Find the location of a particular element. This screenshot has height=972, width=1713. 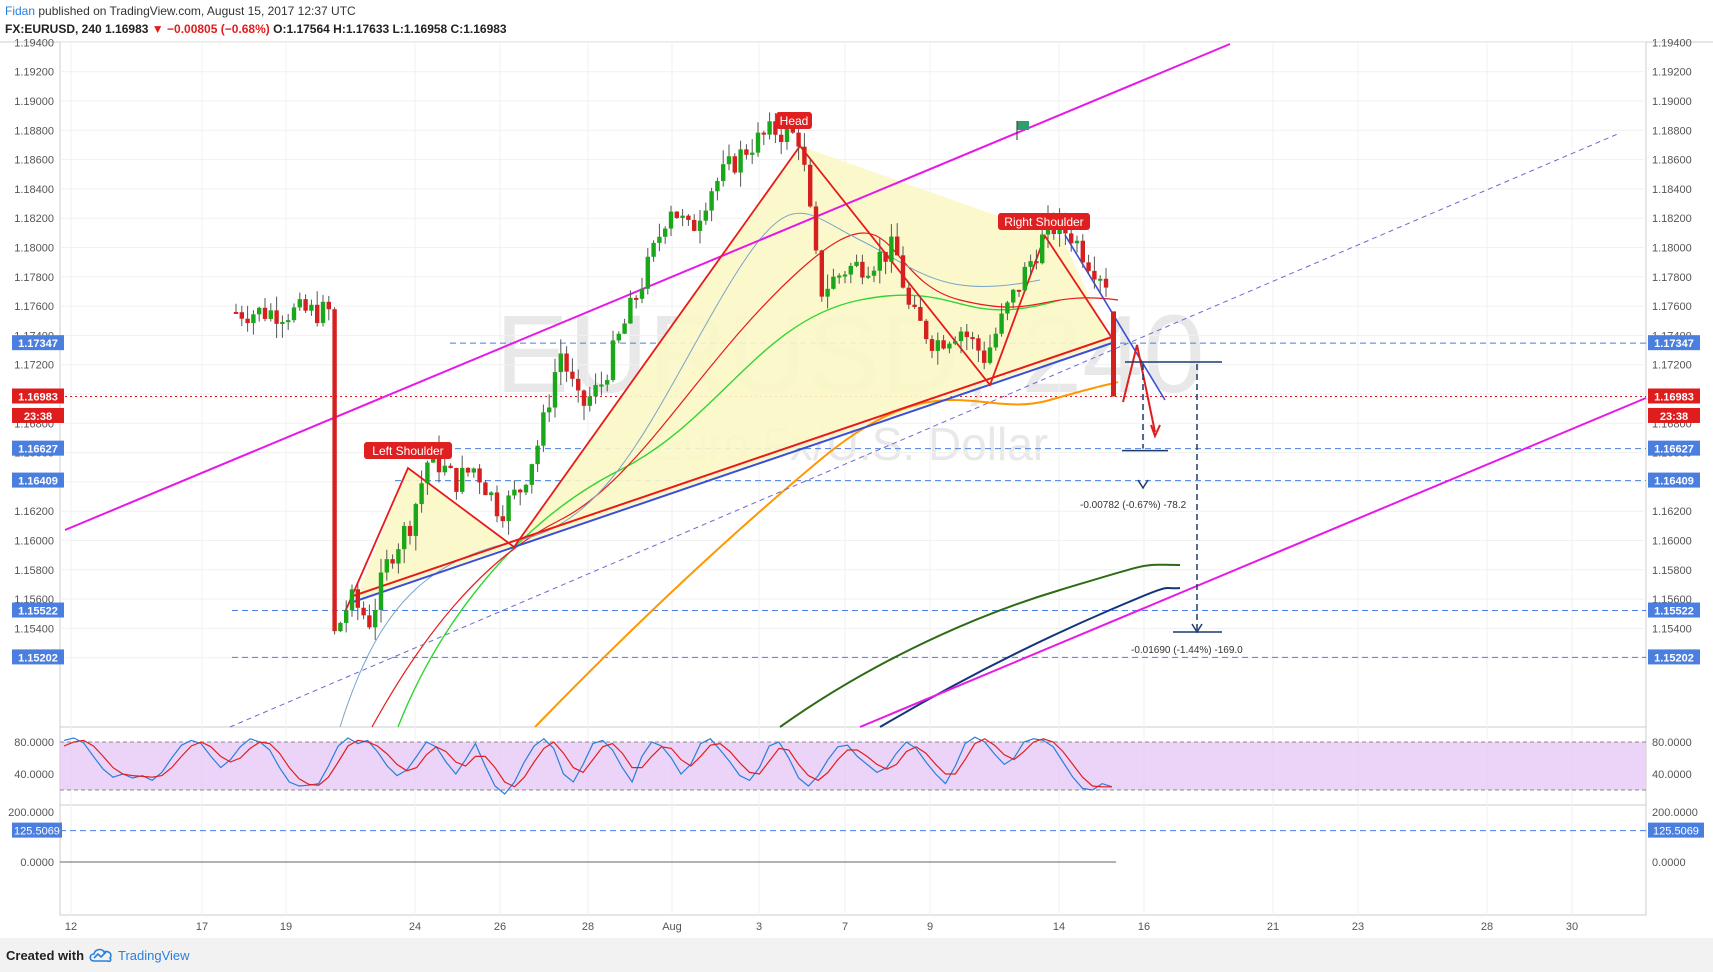

tradingview-link: TradingView is located at coordinates (154, 955).